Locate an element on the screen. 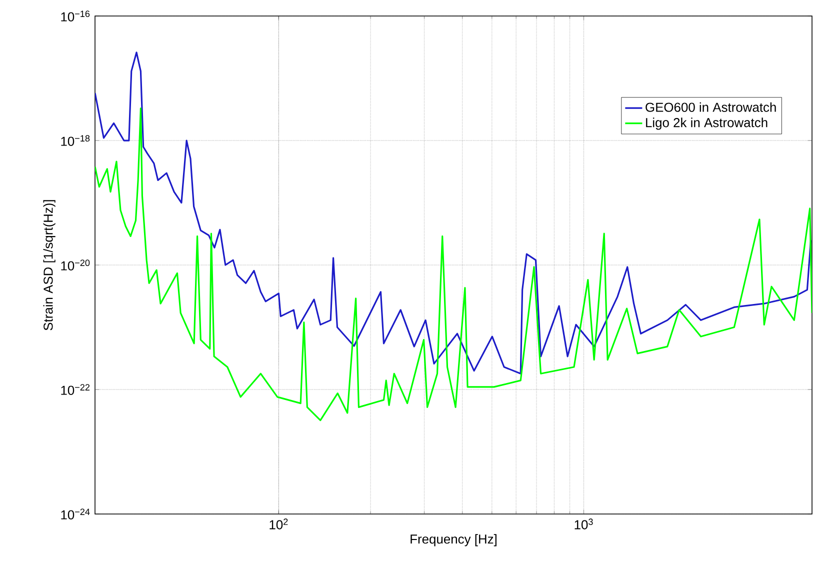 The image size is (814, 584). y-axis-title: Strain ASD [1/sqrt(Hz)] is located at coordinates (49, 265).